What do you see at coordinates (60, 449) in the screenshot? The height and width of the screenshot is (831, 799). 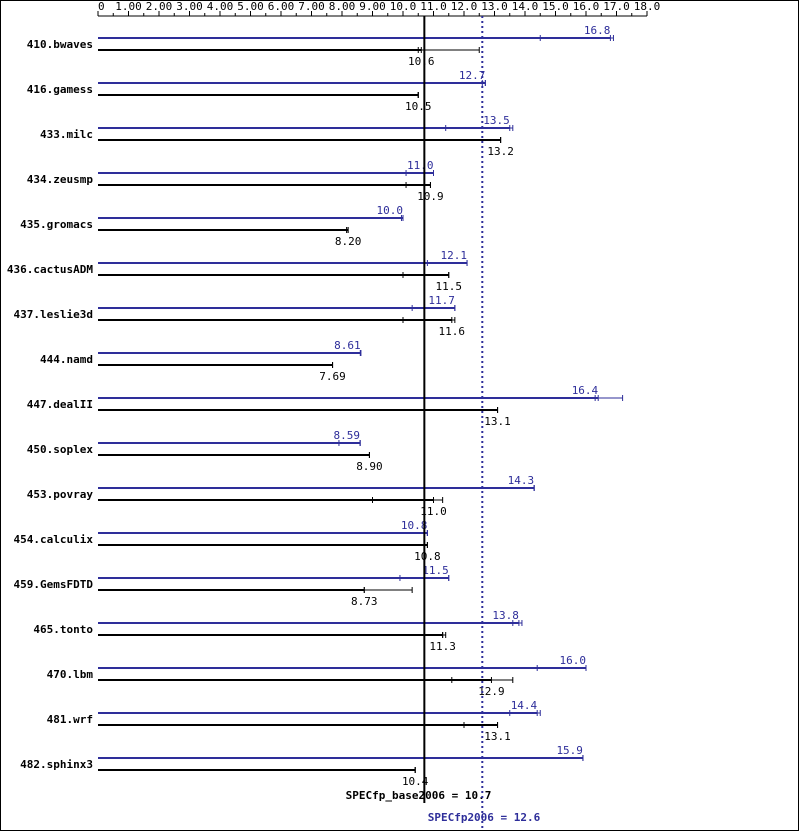 I see `benchmark-name: 450.soplex` at bounding box center [60, 449].